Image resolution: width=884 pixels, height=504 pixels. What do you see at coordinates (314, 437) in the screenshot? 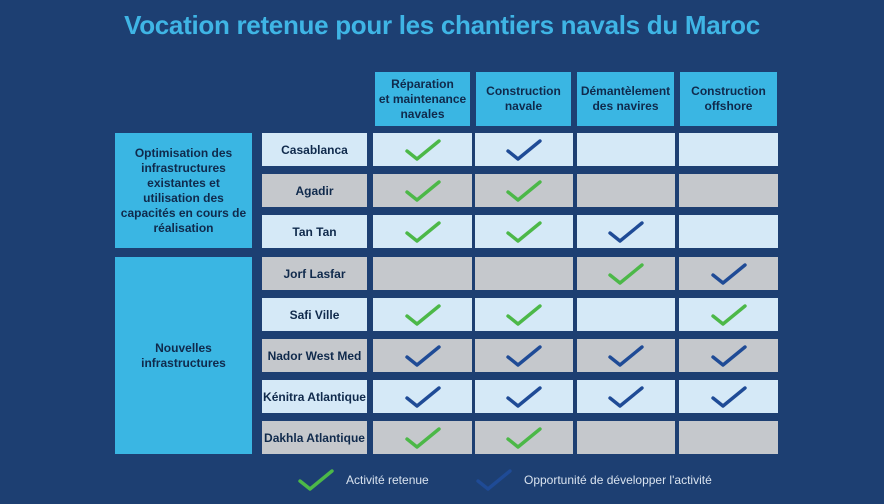
I see `row-label: Dakhla Atlantique` at bounding box center [314, 437].